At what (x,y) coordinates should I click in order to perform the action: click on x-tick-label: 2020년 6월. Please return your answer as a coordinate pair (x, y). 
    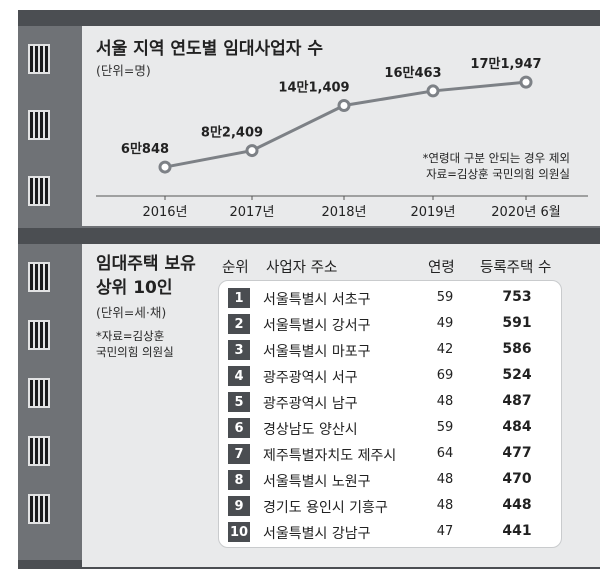
    Looking at the image, I should click on (525, 212).